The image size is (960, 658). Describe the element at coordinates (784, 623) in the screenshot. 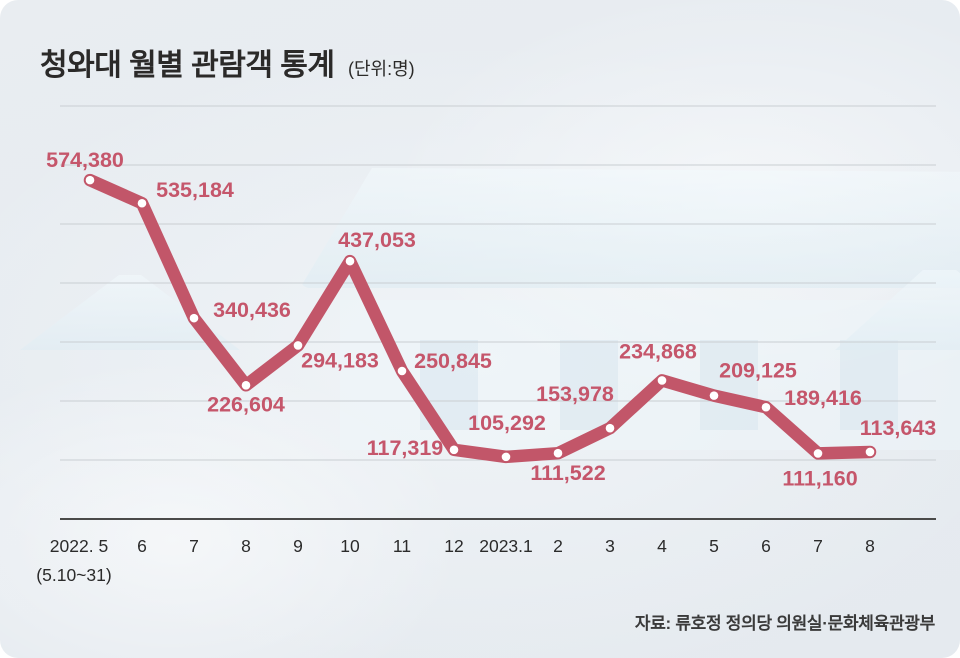

I see `source-note: 자료: 류호정 정의당 의원실·문화체육관광부` at that location.